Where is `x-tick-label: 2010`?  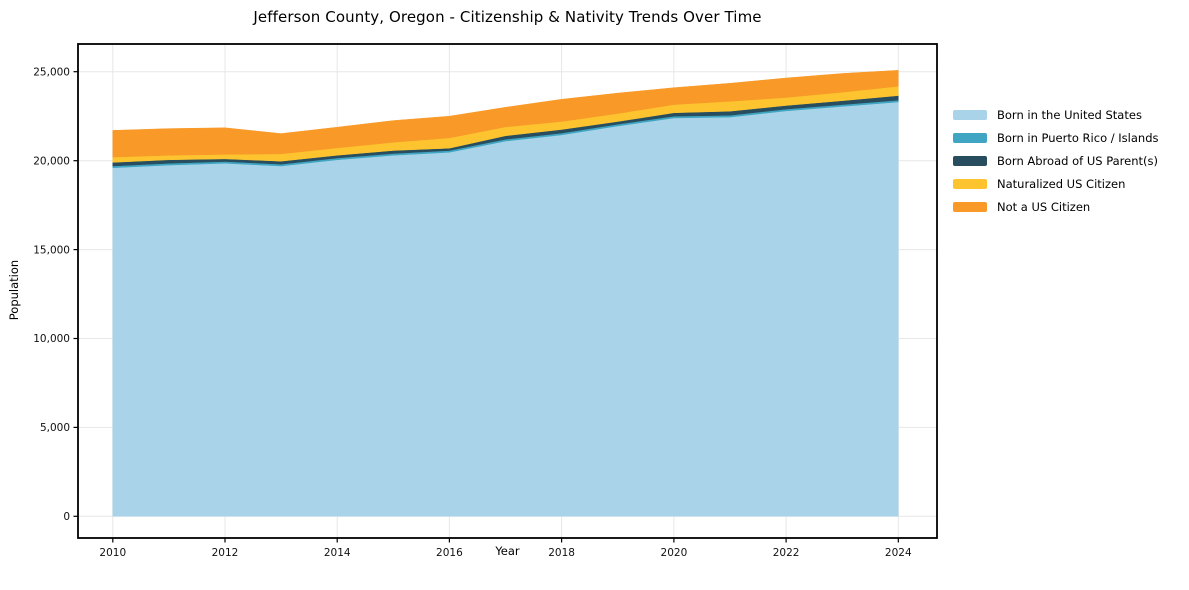 x-tick-label: 2010 is located at coordinates (112, 553).